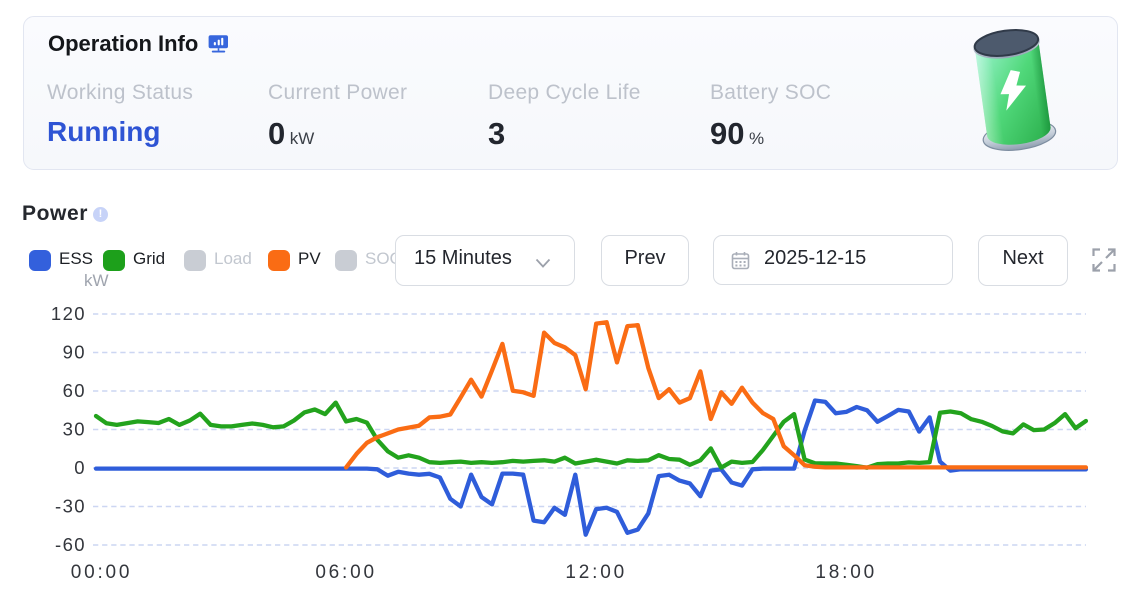  Describe the element at coordinates (80, 467) in the screenshot. I see `svg-text: 0` at that location.